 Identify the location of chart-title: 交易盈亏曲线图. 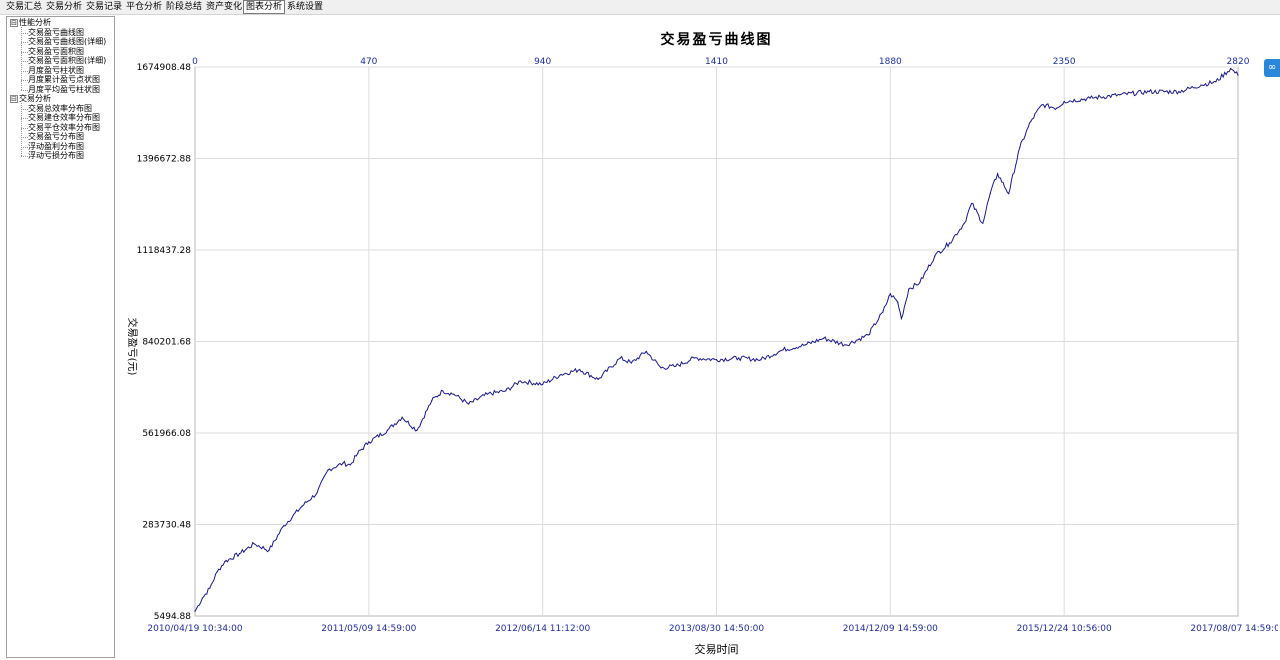
(717, 39).